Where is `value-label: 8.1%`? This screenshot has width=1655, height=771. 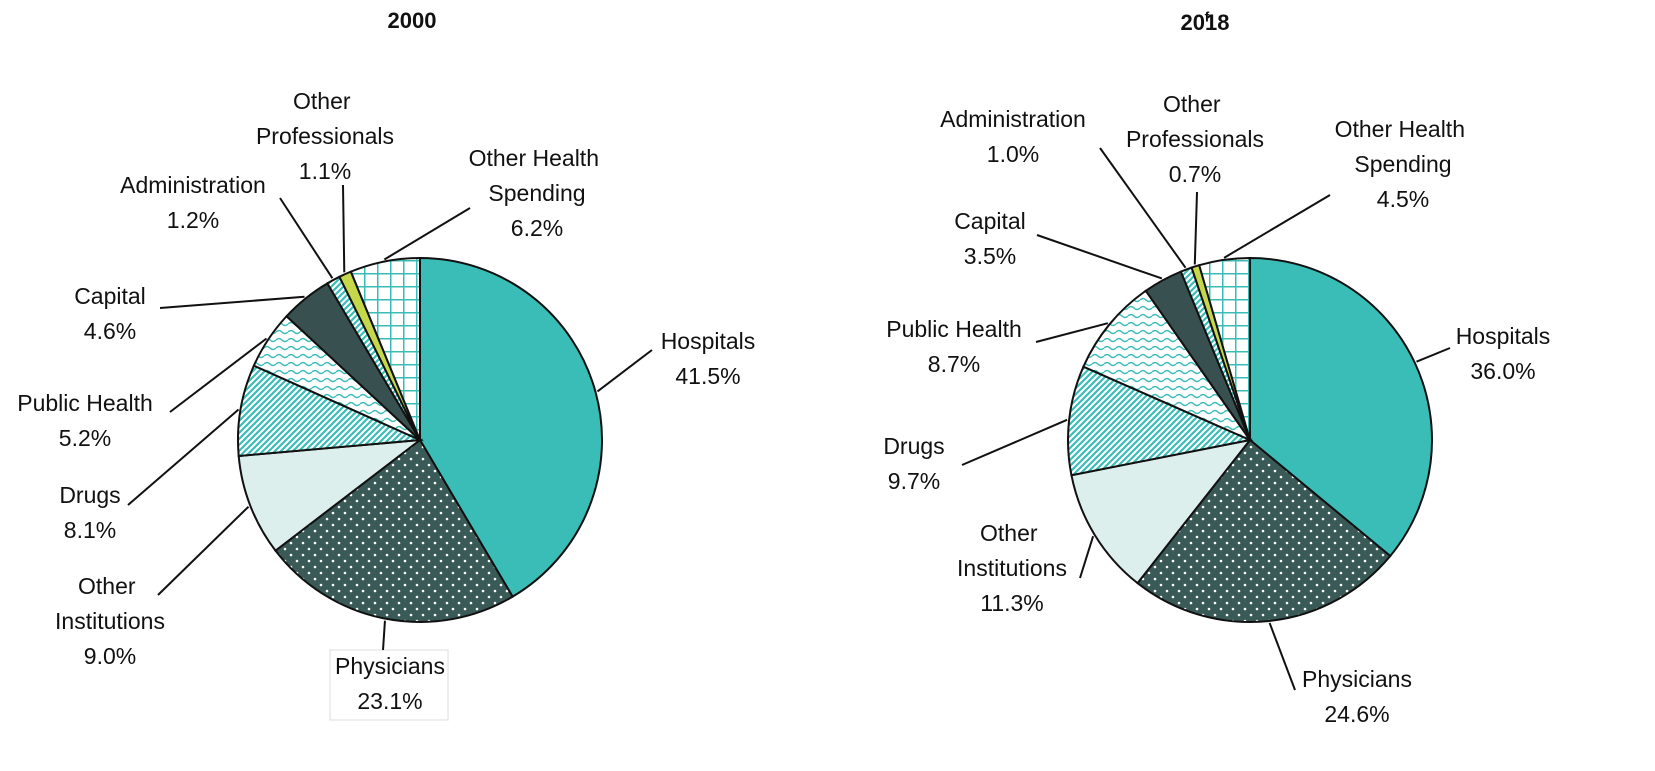
value-label: 8.1% is located at coordinates (90, 530).